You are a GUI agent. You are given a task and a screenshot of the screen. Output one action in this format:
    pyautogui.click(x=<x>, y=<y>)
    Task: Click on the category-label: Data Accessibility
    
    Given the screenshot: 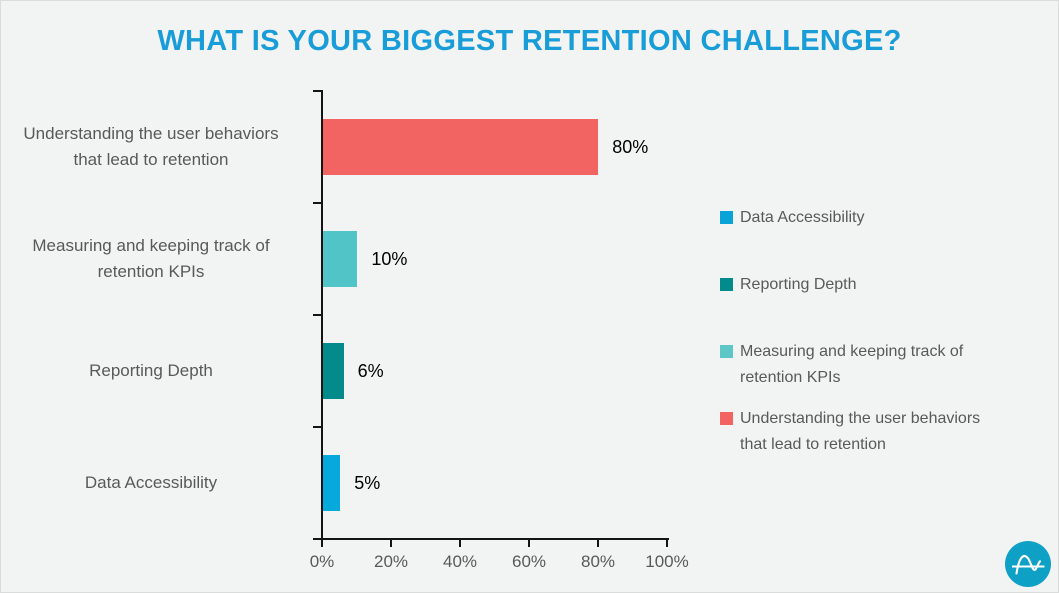 What is the action you would take?
    pyautogui.click(x=151, y=482)
    